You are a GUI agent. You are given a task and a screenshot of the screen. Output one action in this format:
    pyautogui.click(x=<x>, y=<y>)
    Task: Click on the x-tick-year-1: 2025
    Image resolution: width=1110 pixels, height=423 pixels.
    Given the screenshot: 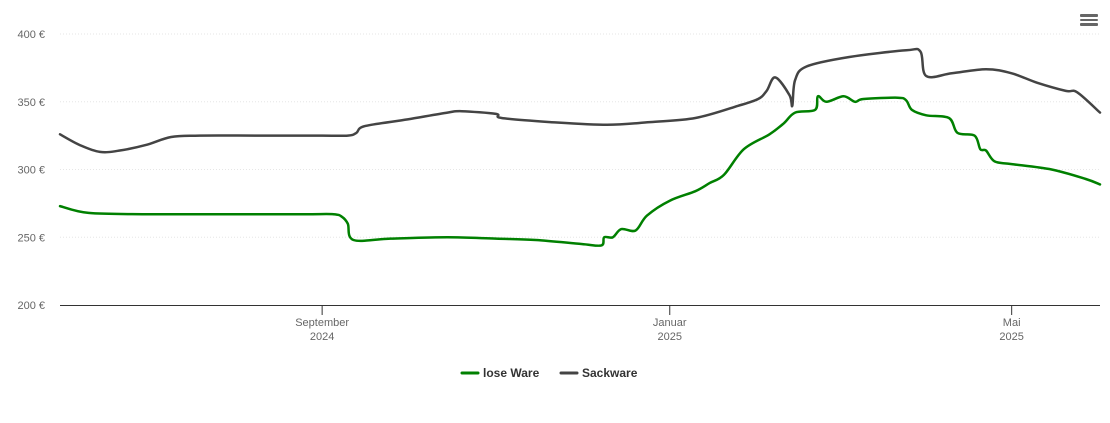 What is the action you would take?
    pyautogui.click(x=670, y=337)
    